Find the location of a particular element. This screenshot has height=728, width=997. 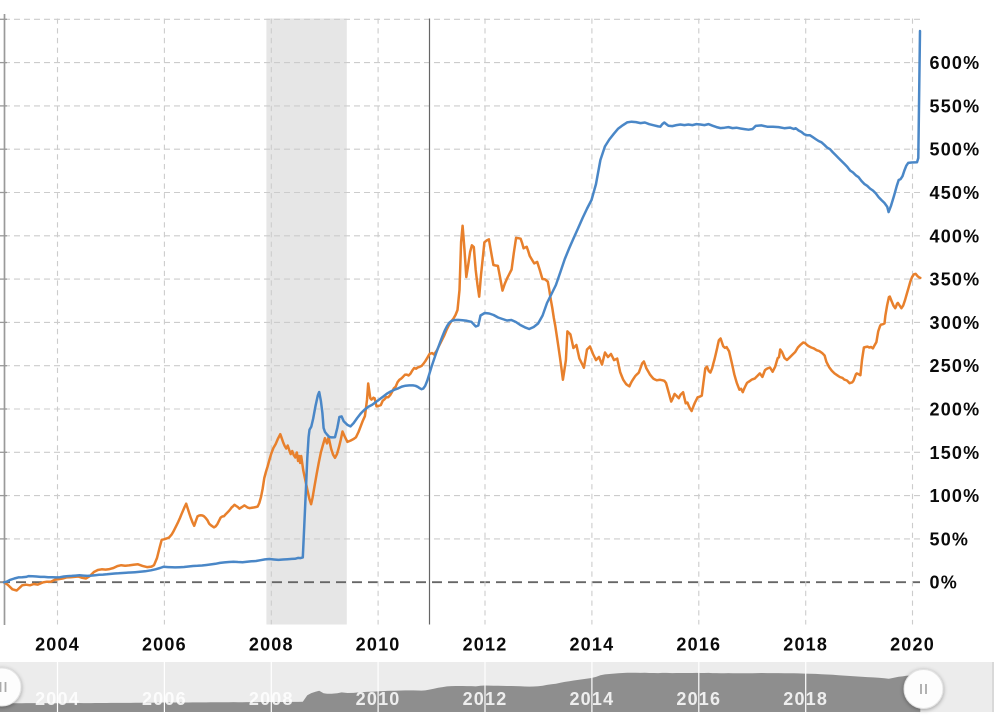

svg-text: 0% is located at coordinates (944, 583).